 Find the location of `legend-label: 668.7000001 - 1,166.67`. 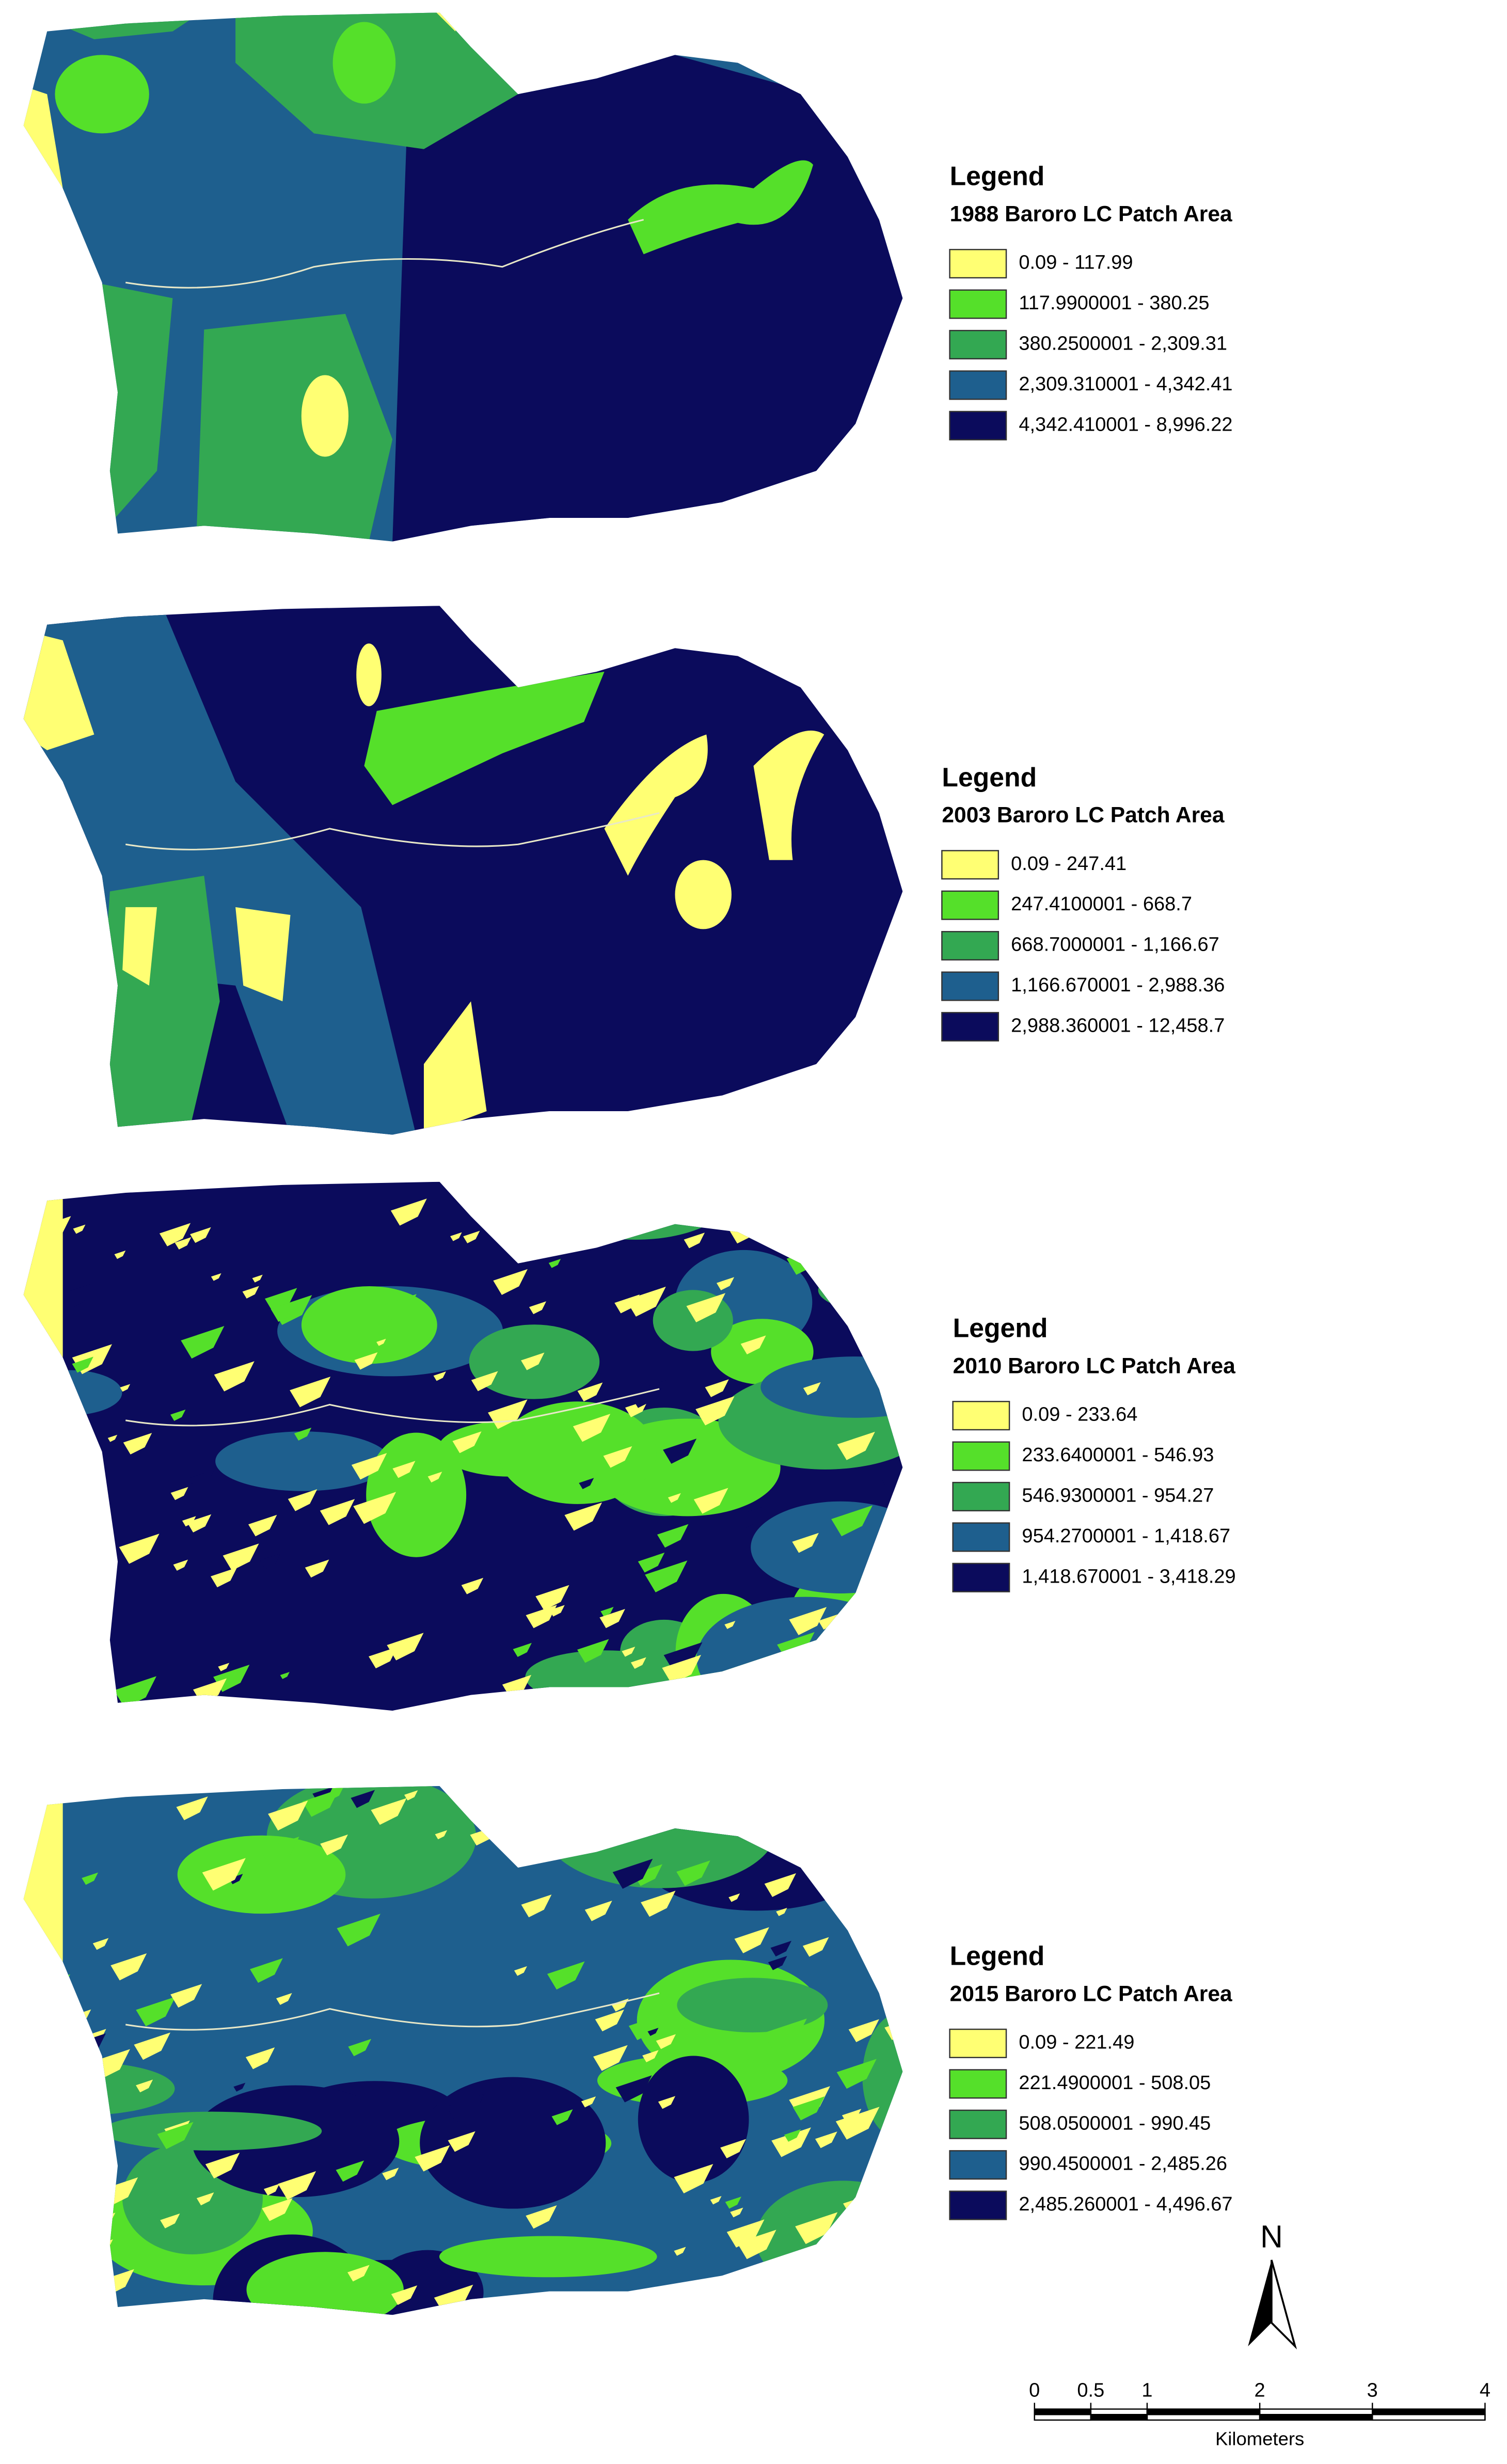

legend-label: 668.7000001 - 1,166.67 is located at coordinates (1115, 945).